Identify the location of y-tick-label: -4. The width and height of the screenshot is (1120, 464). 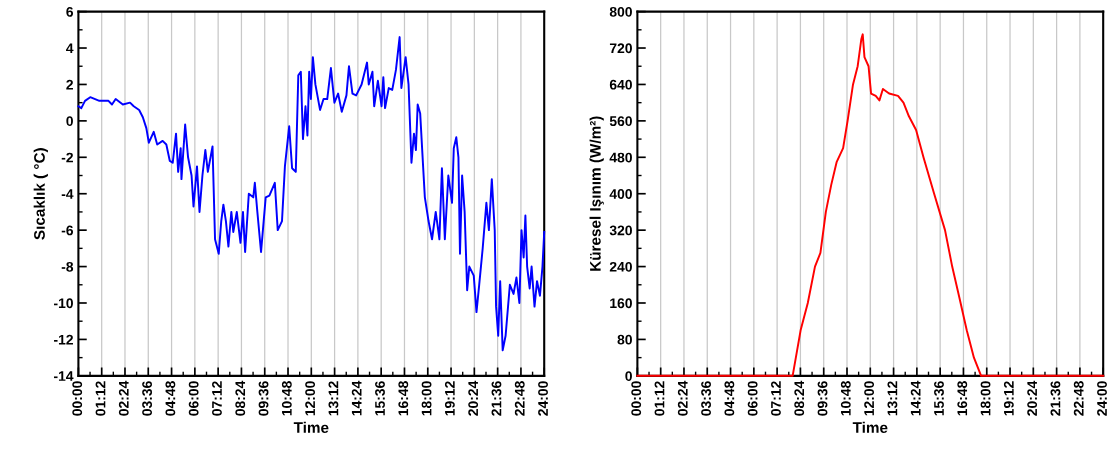
(67, 194).